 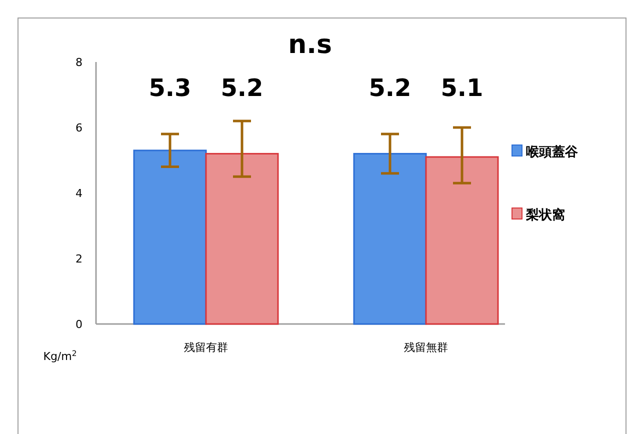 I want to click on legend-label: 喉頭蓋谷, so click(x=552, y=152).